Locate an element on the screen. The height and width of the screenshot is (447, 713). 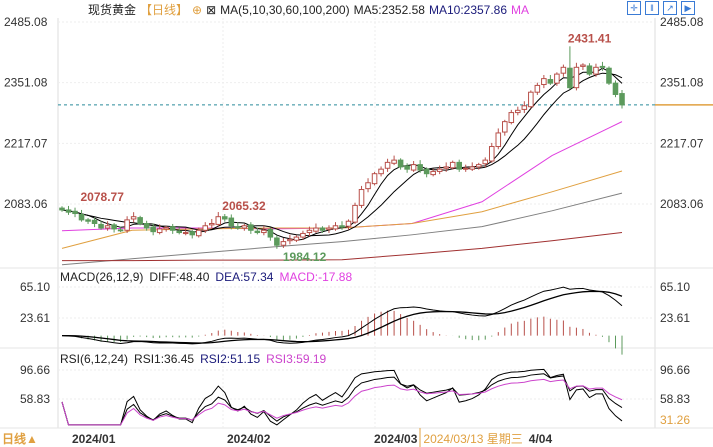
ma-spec: MA(5,10,30,60,100,200) is located at coordinates (285, 10).